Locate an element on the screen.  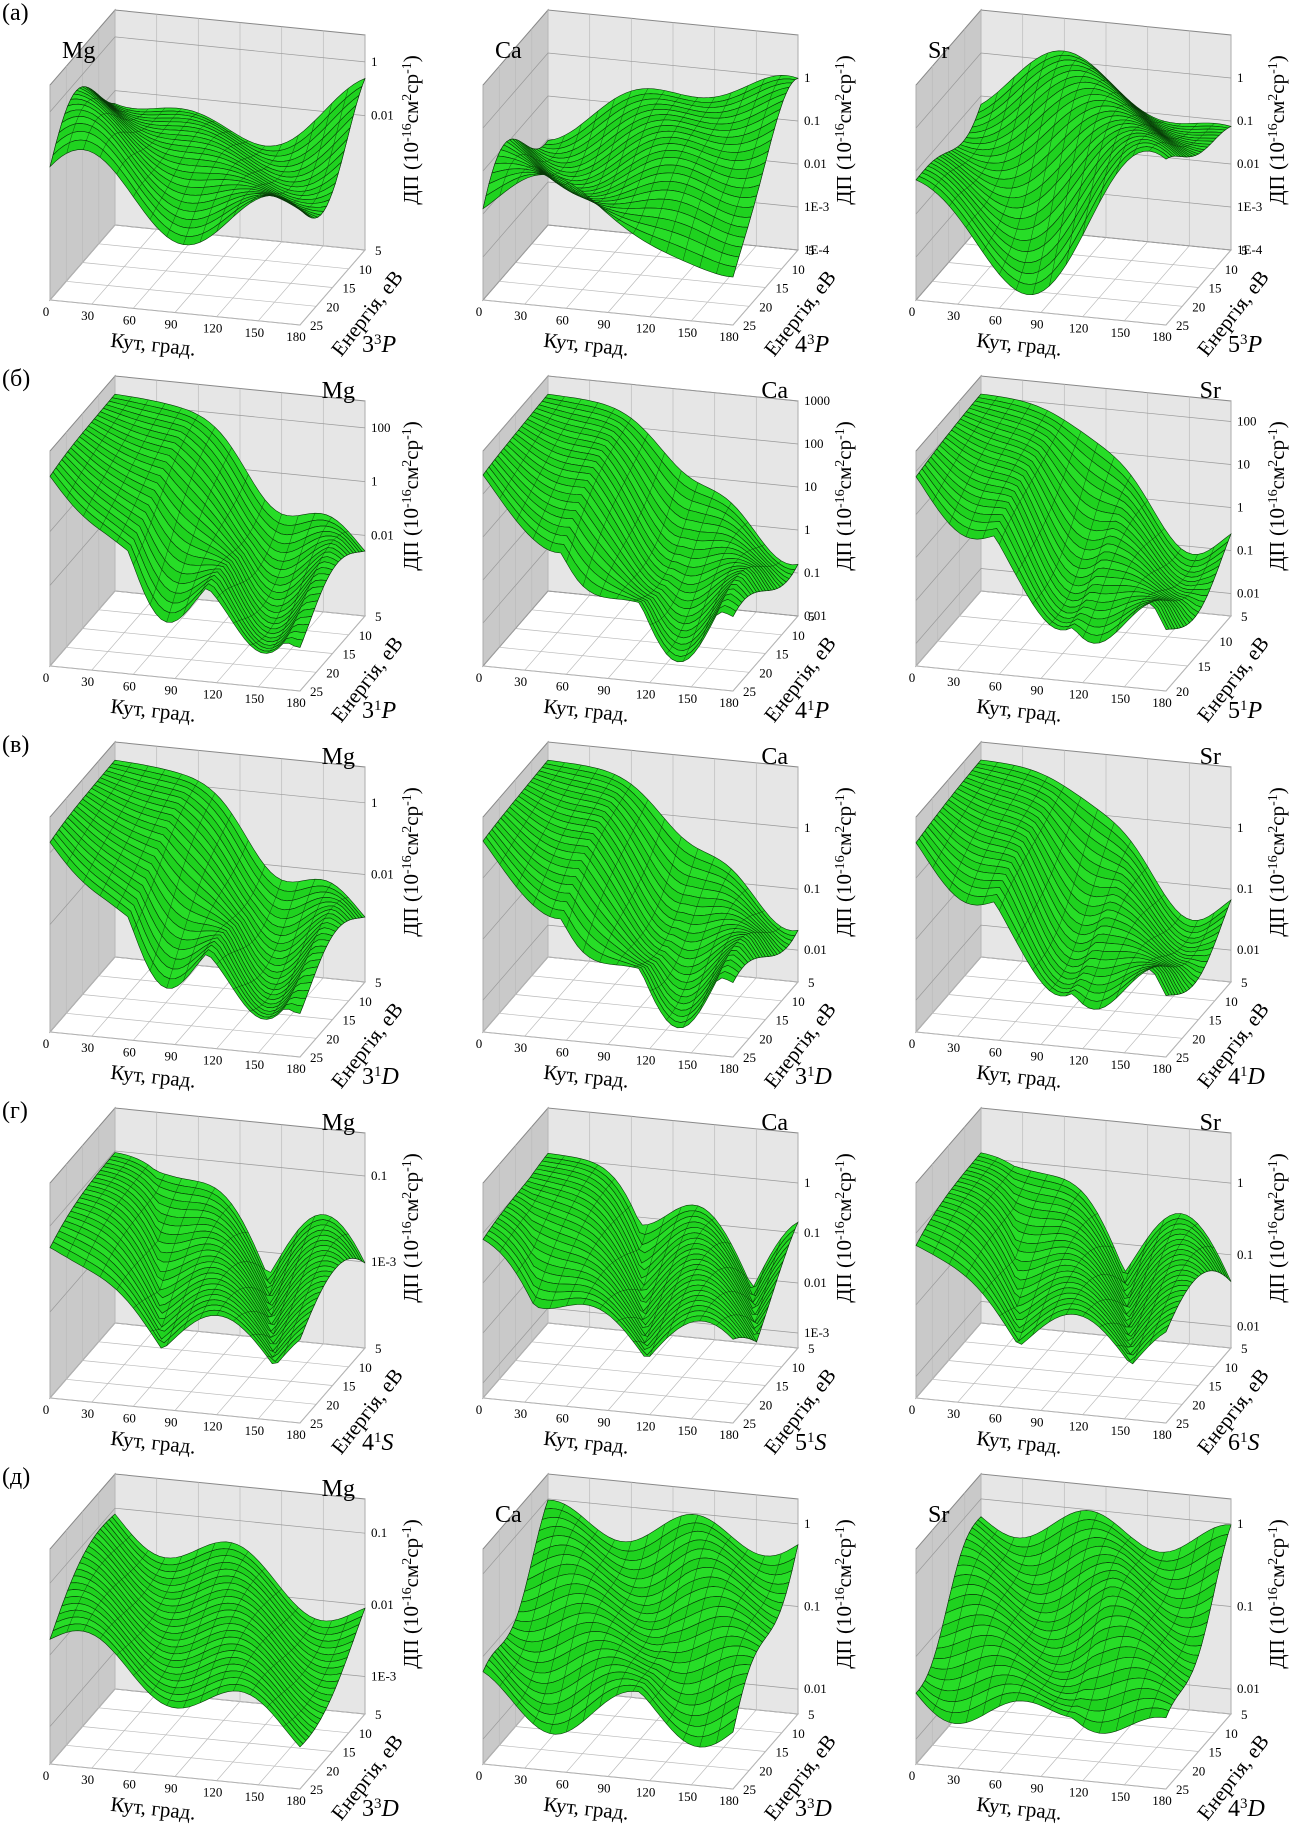
z-tick-label: 100 is located at coordinates (381, 427).